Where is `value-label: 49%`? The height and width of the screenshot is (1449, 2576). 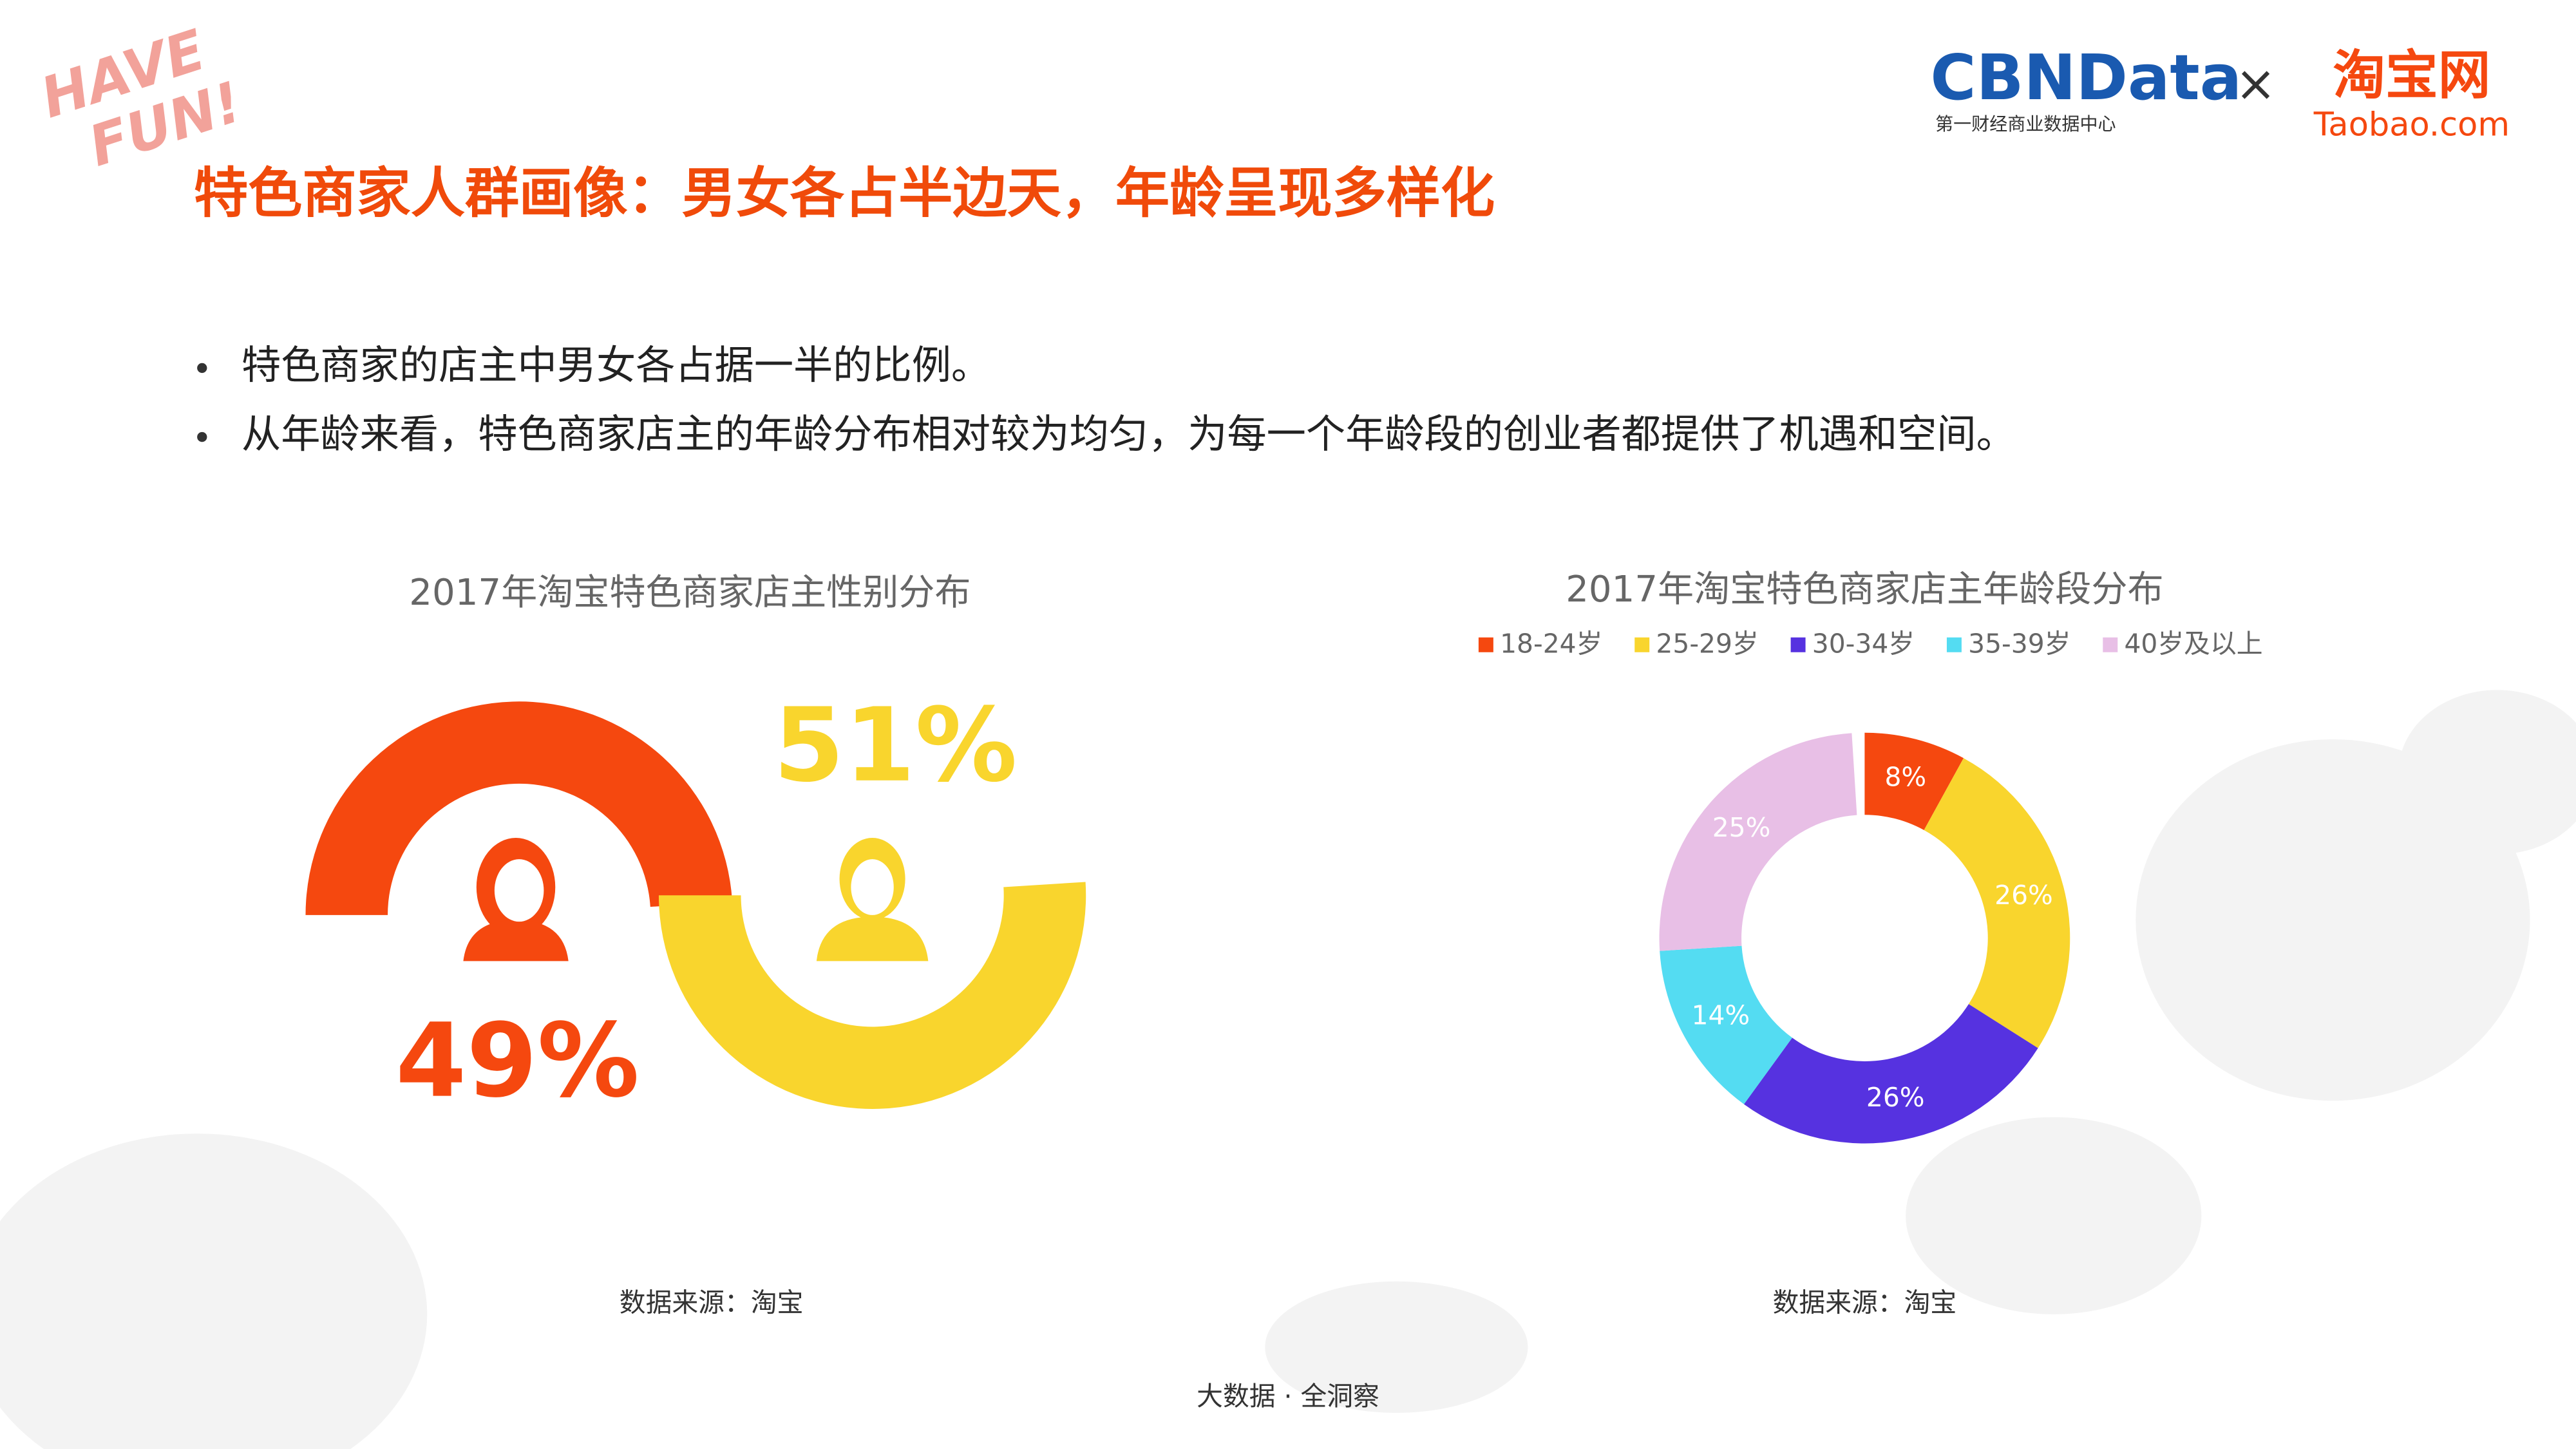 value-label: 49% is located at coordinates (517, 1061).